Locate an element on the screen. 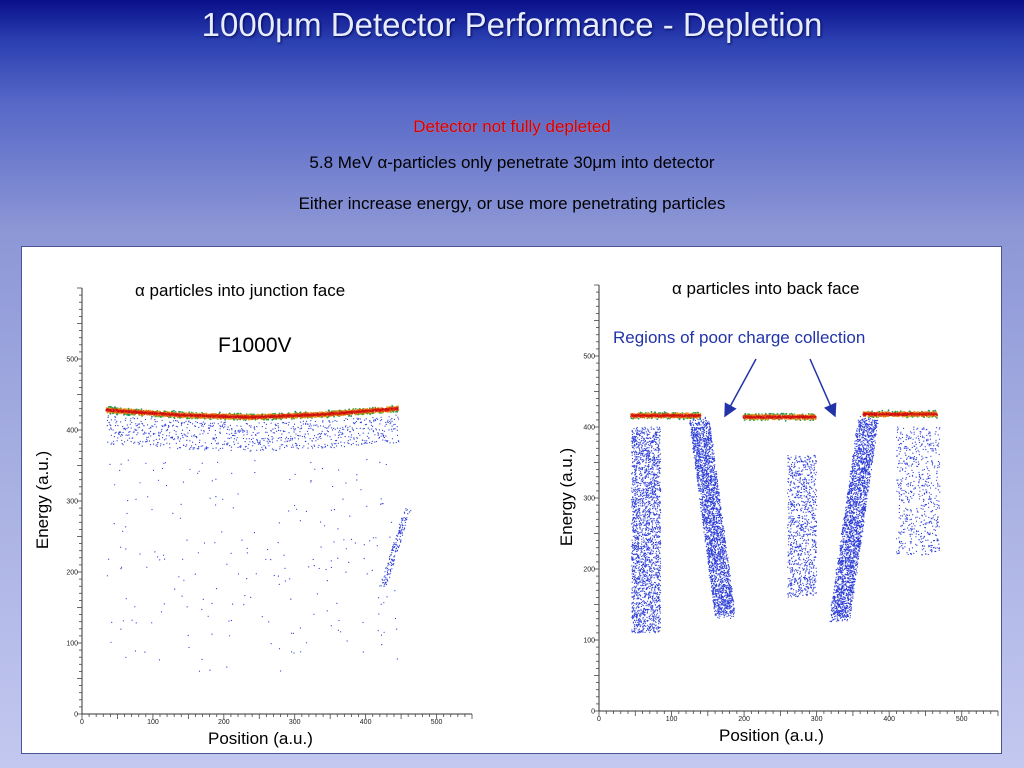 The height and width of the screenshot is (768, 1024). junction-plot-title: α particles into junction face is located at coordinates (240, 290).